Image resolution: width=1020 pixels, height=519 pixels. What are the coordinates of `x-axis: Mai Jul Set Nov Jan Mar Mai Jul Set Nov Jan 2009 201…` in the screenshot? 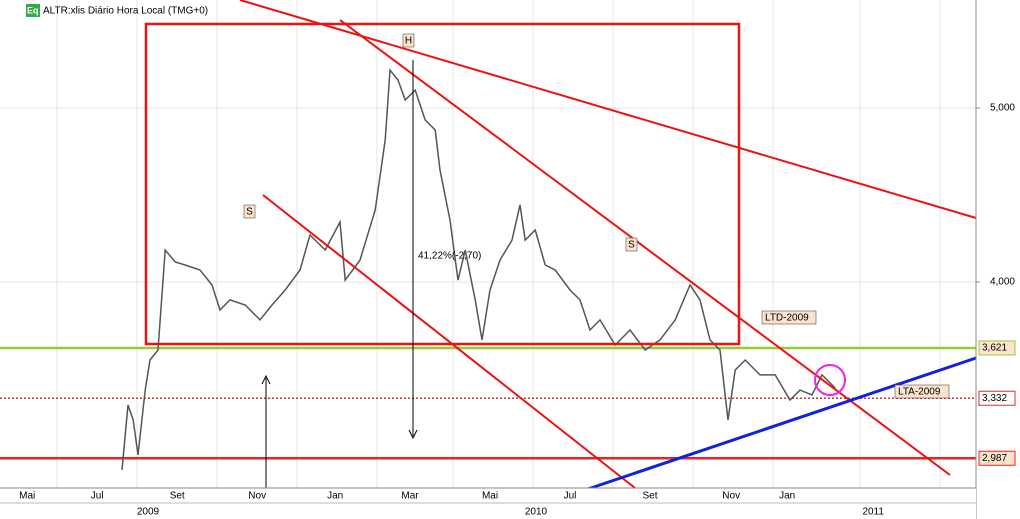 It's located at (451, 504).